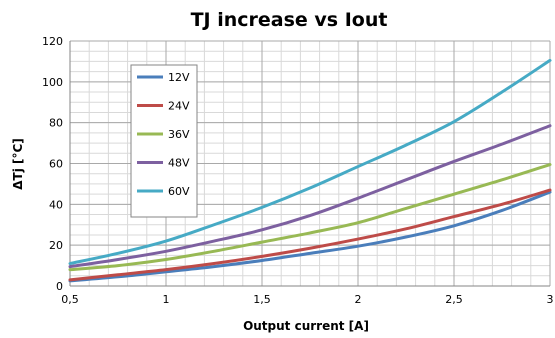  I want to click on x-tick-label: 3, so click(550, 299).